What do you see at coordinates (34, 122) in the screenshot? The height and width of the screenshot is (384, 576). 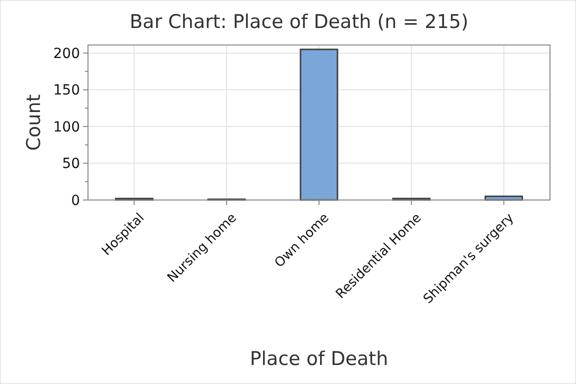 I see `y-axis-title: Count` at bounding box center [34, 122].